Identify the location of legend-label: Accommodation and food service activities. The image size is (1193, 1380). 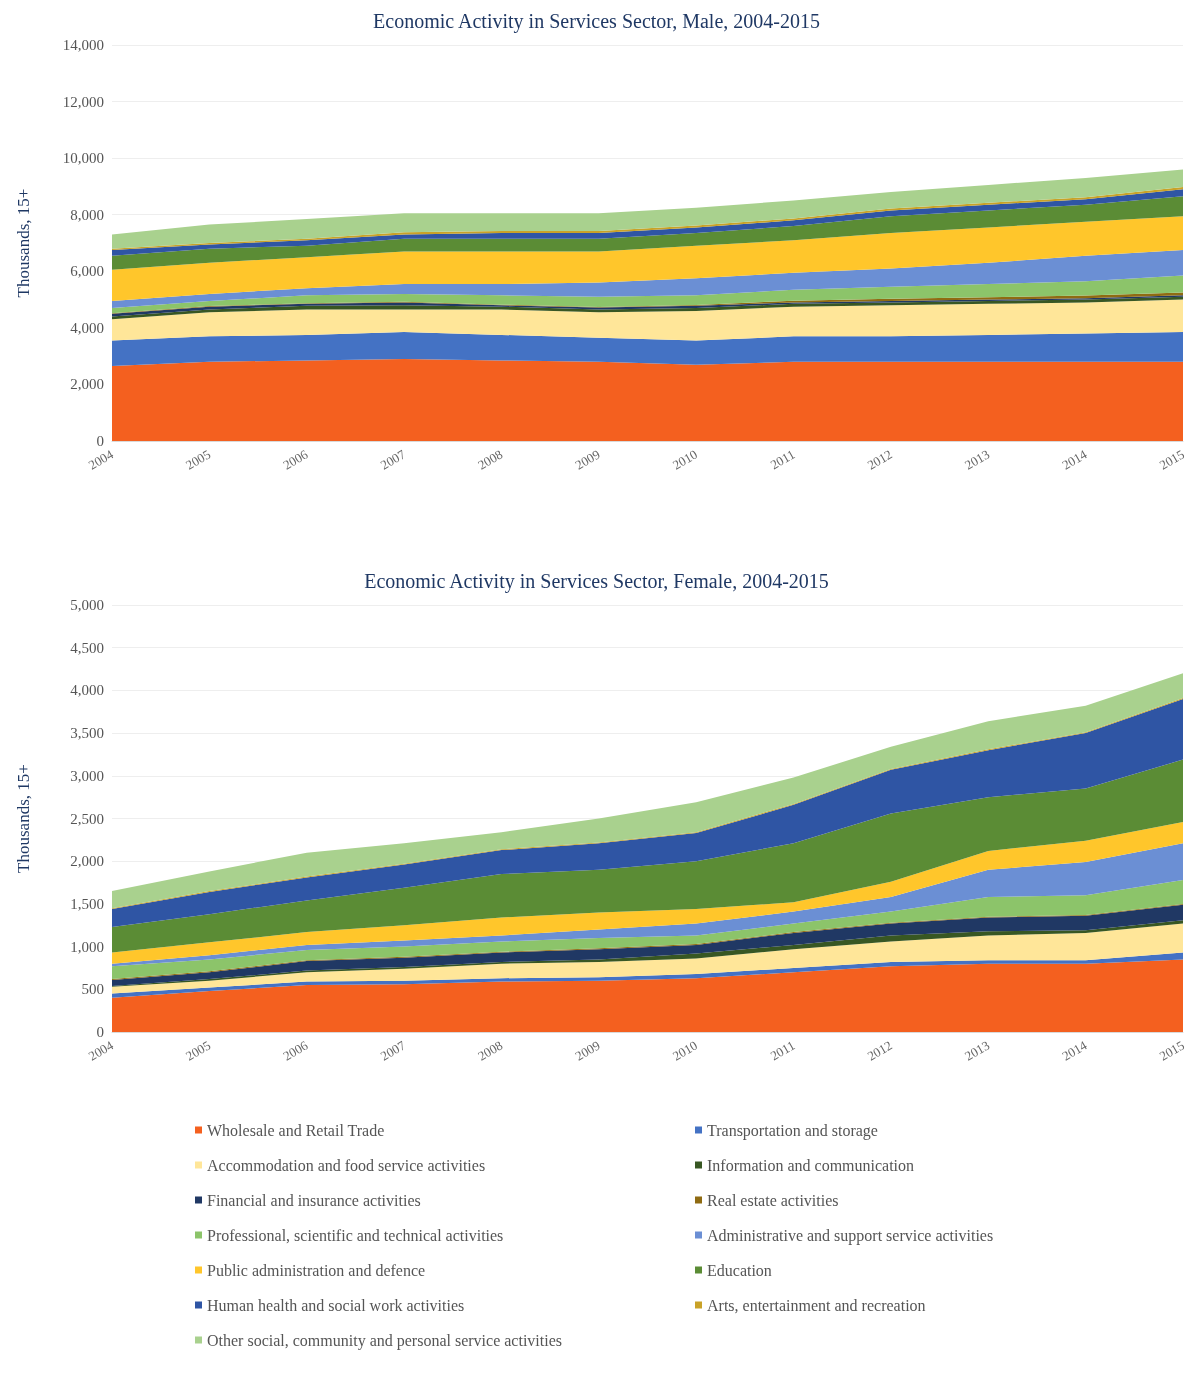
(346, 1165).